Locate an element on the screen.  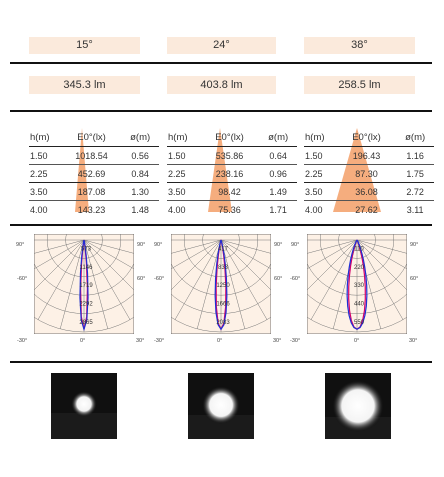
cell: 1.75 is located at coordinates (415, 173).